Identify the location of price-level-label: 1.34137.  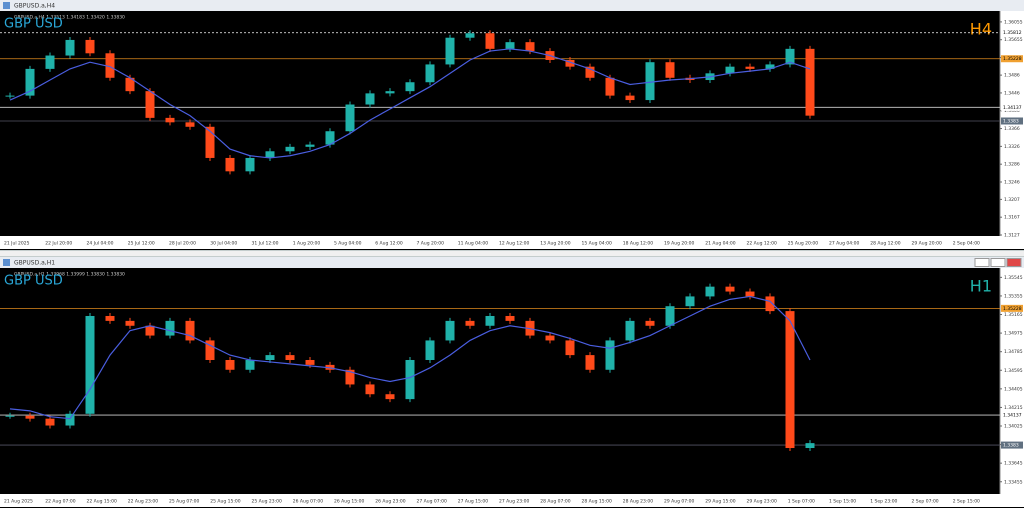
(1012, 416).